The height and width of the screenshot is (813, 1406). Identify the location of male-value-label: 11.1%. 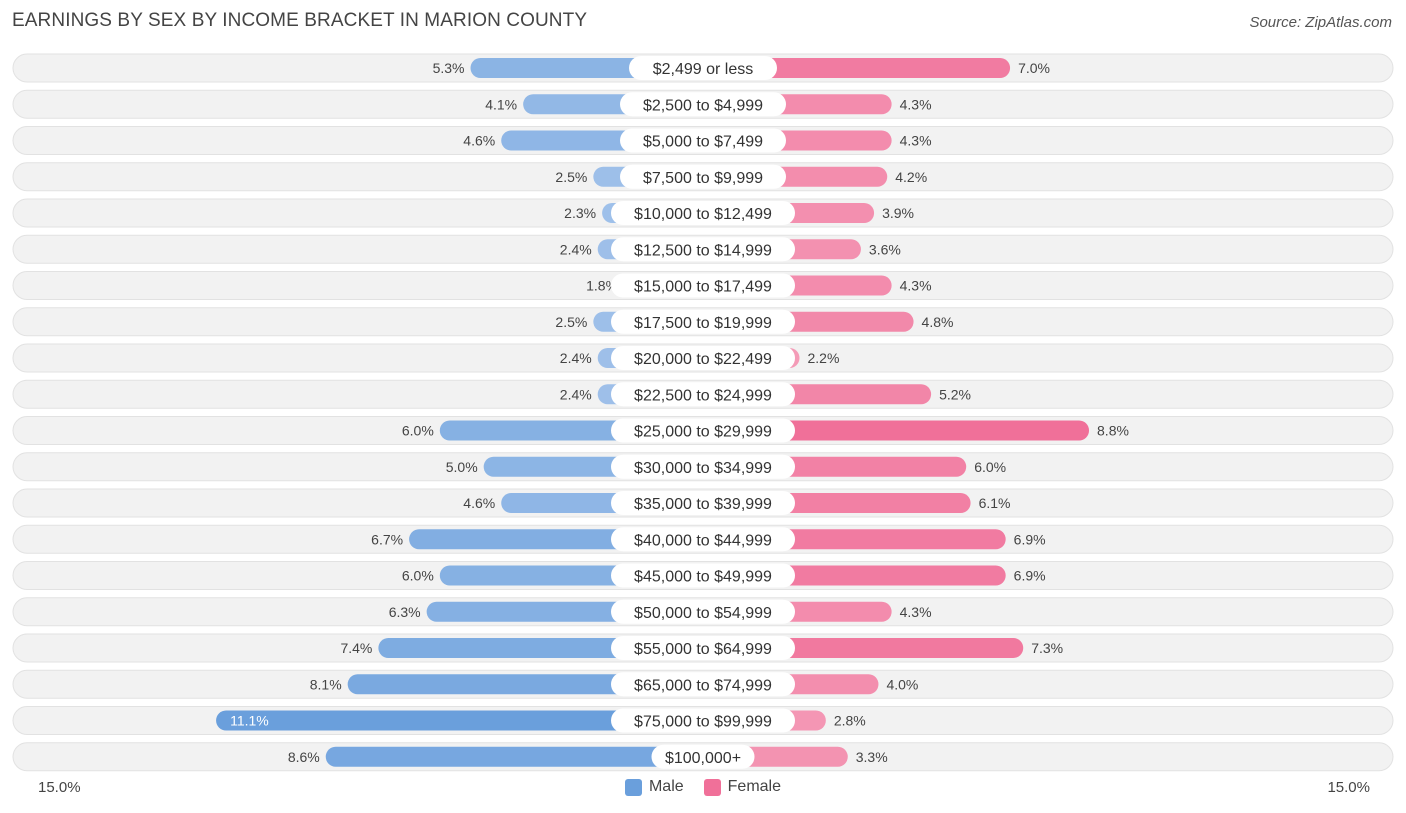
(249, 721).